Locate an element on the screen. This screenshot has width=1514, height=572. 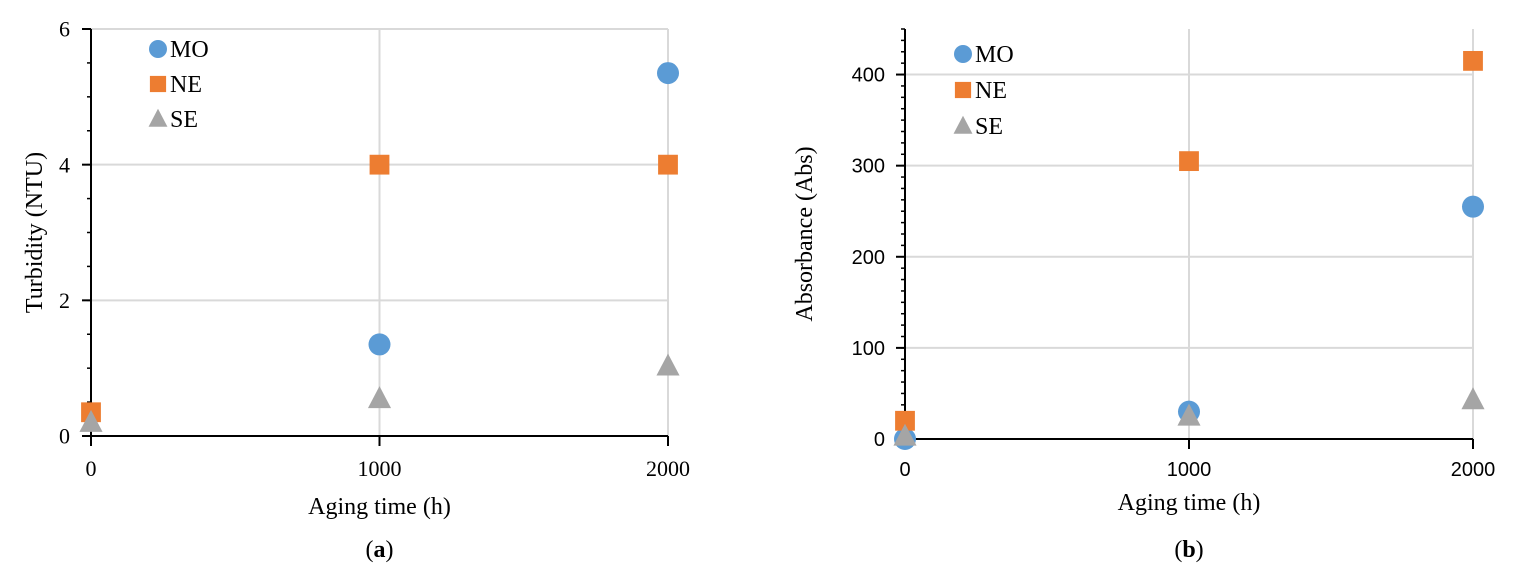
y-tick-label: 2 is located at coordinates (64, 300).